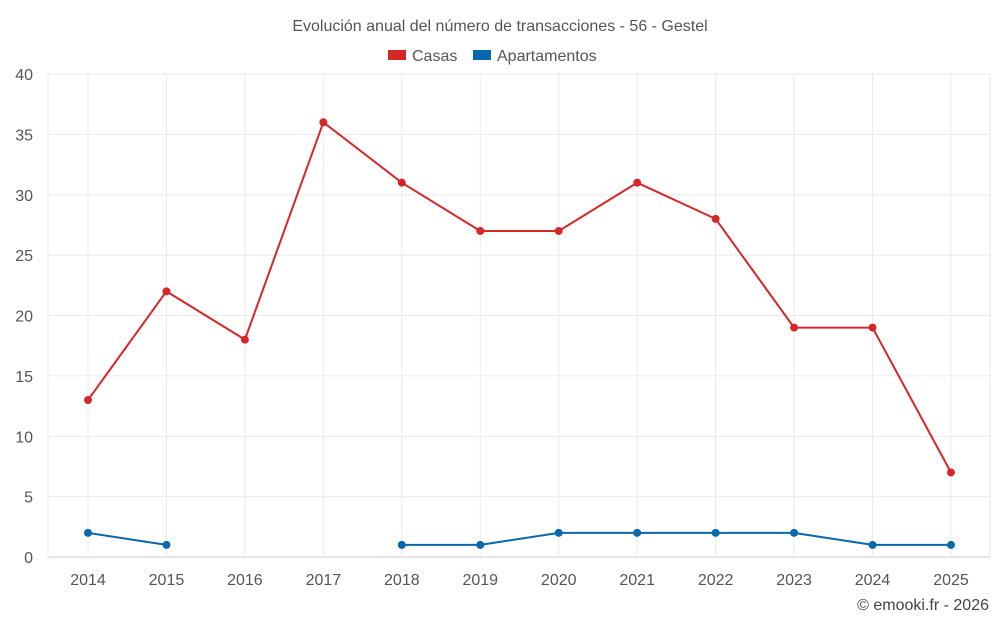 Image resolution: width=1000 pixels, height=625 pixels. Describe the element at coordinates (324, 580) in the screenshot. I see `x-tick-label: 2017` at that location.